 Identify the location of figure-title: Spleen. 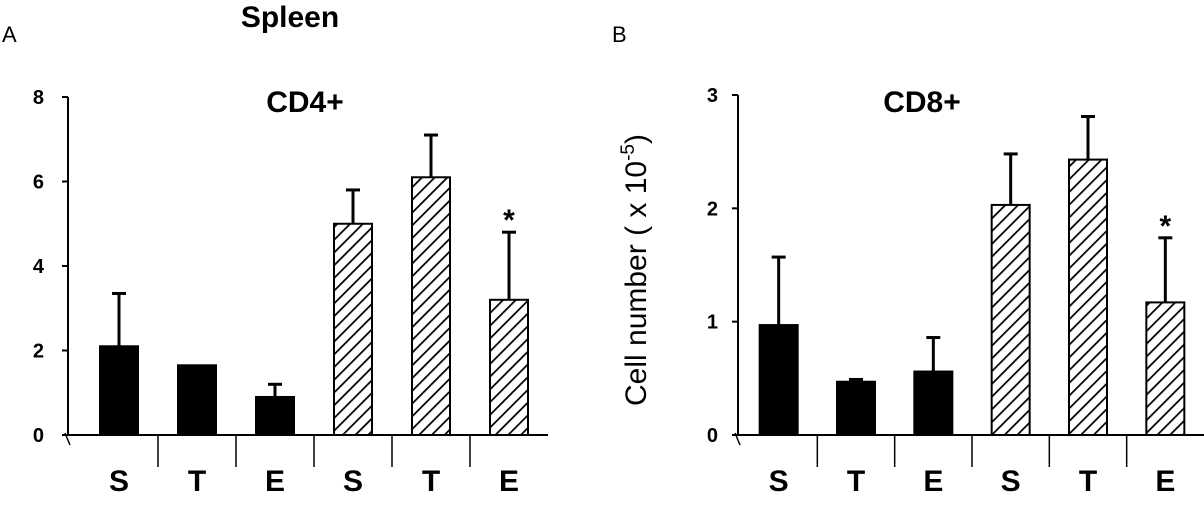
(290, 17).